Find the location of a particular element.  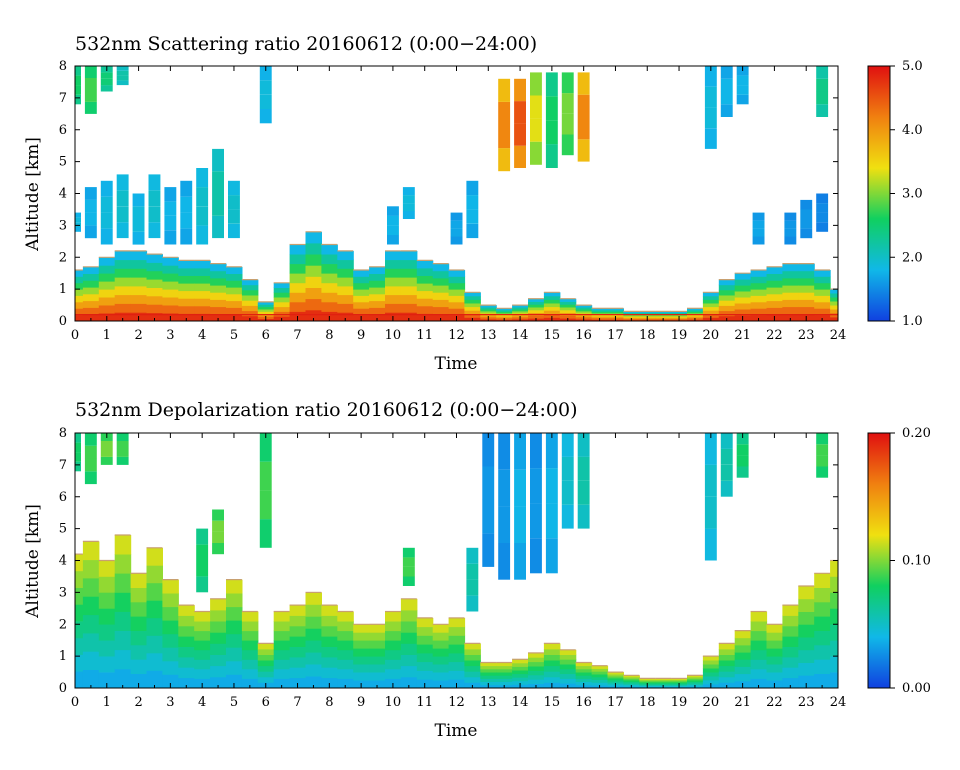

x-tick-label: 17 is located at coordinates (615, 702).